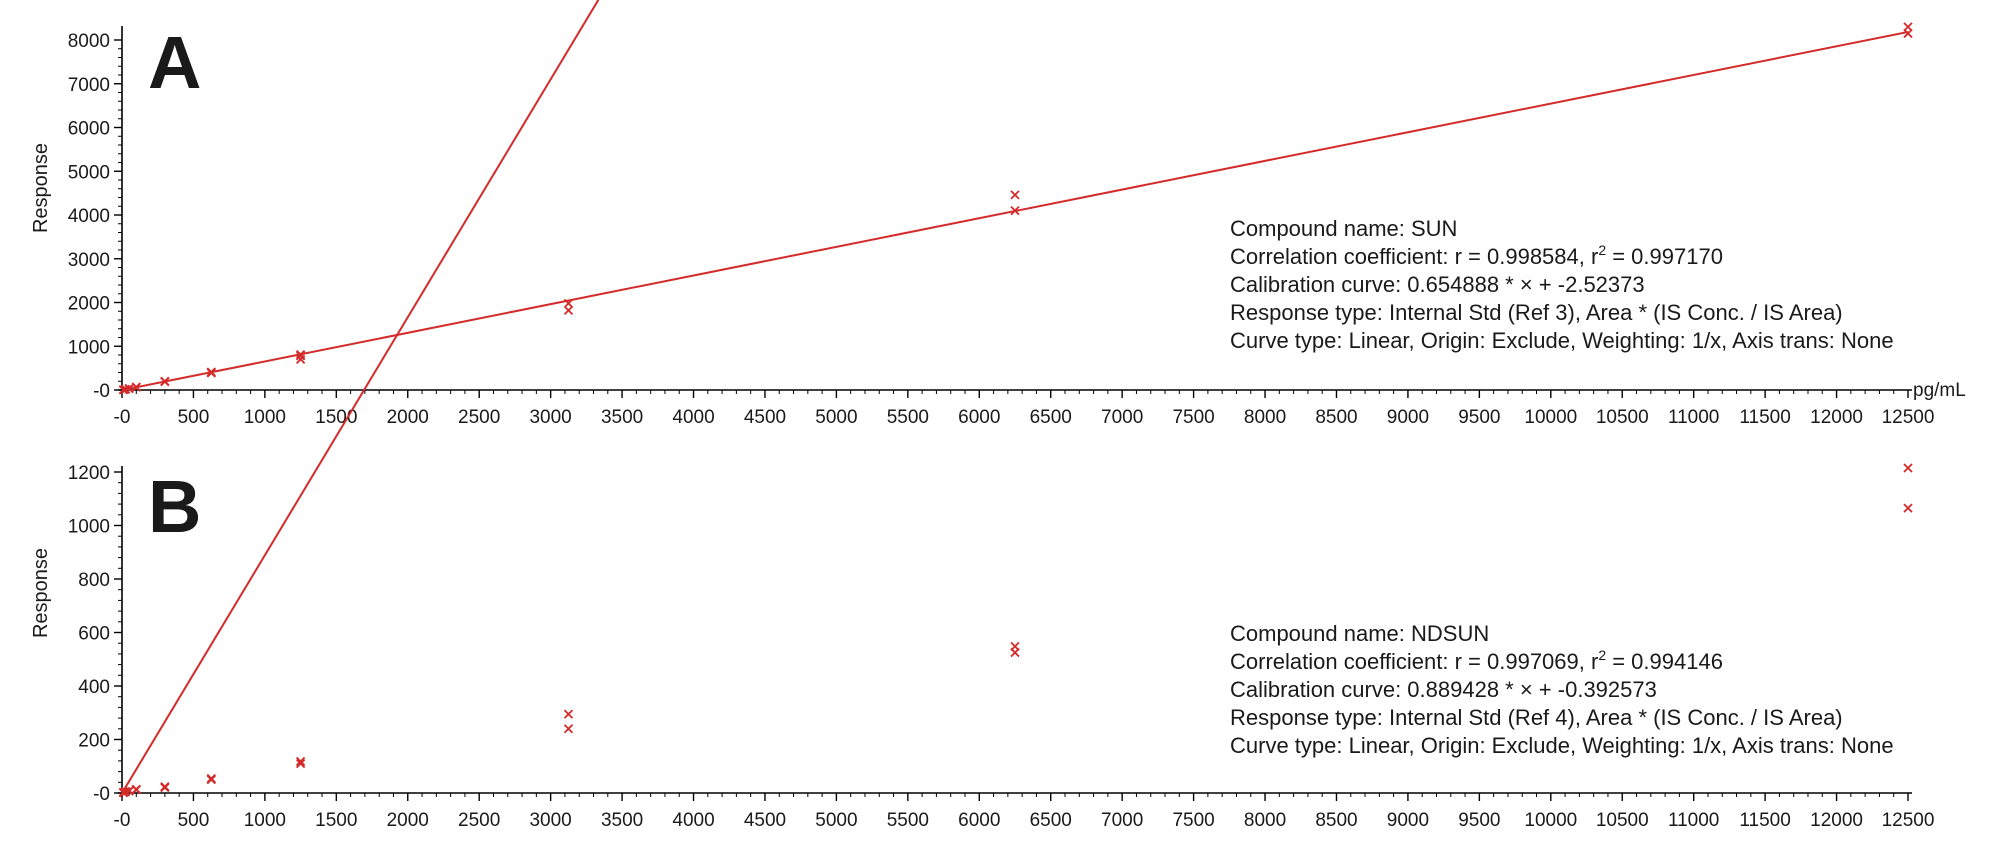 Image resolution: width=2000 pixels, height=861 pixels. I want to click on y-axis-title: Response, so click(41, 593).